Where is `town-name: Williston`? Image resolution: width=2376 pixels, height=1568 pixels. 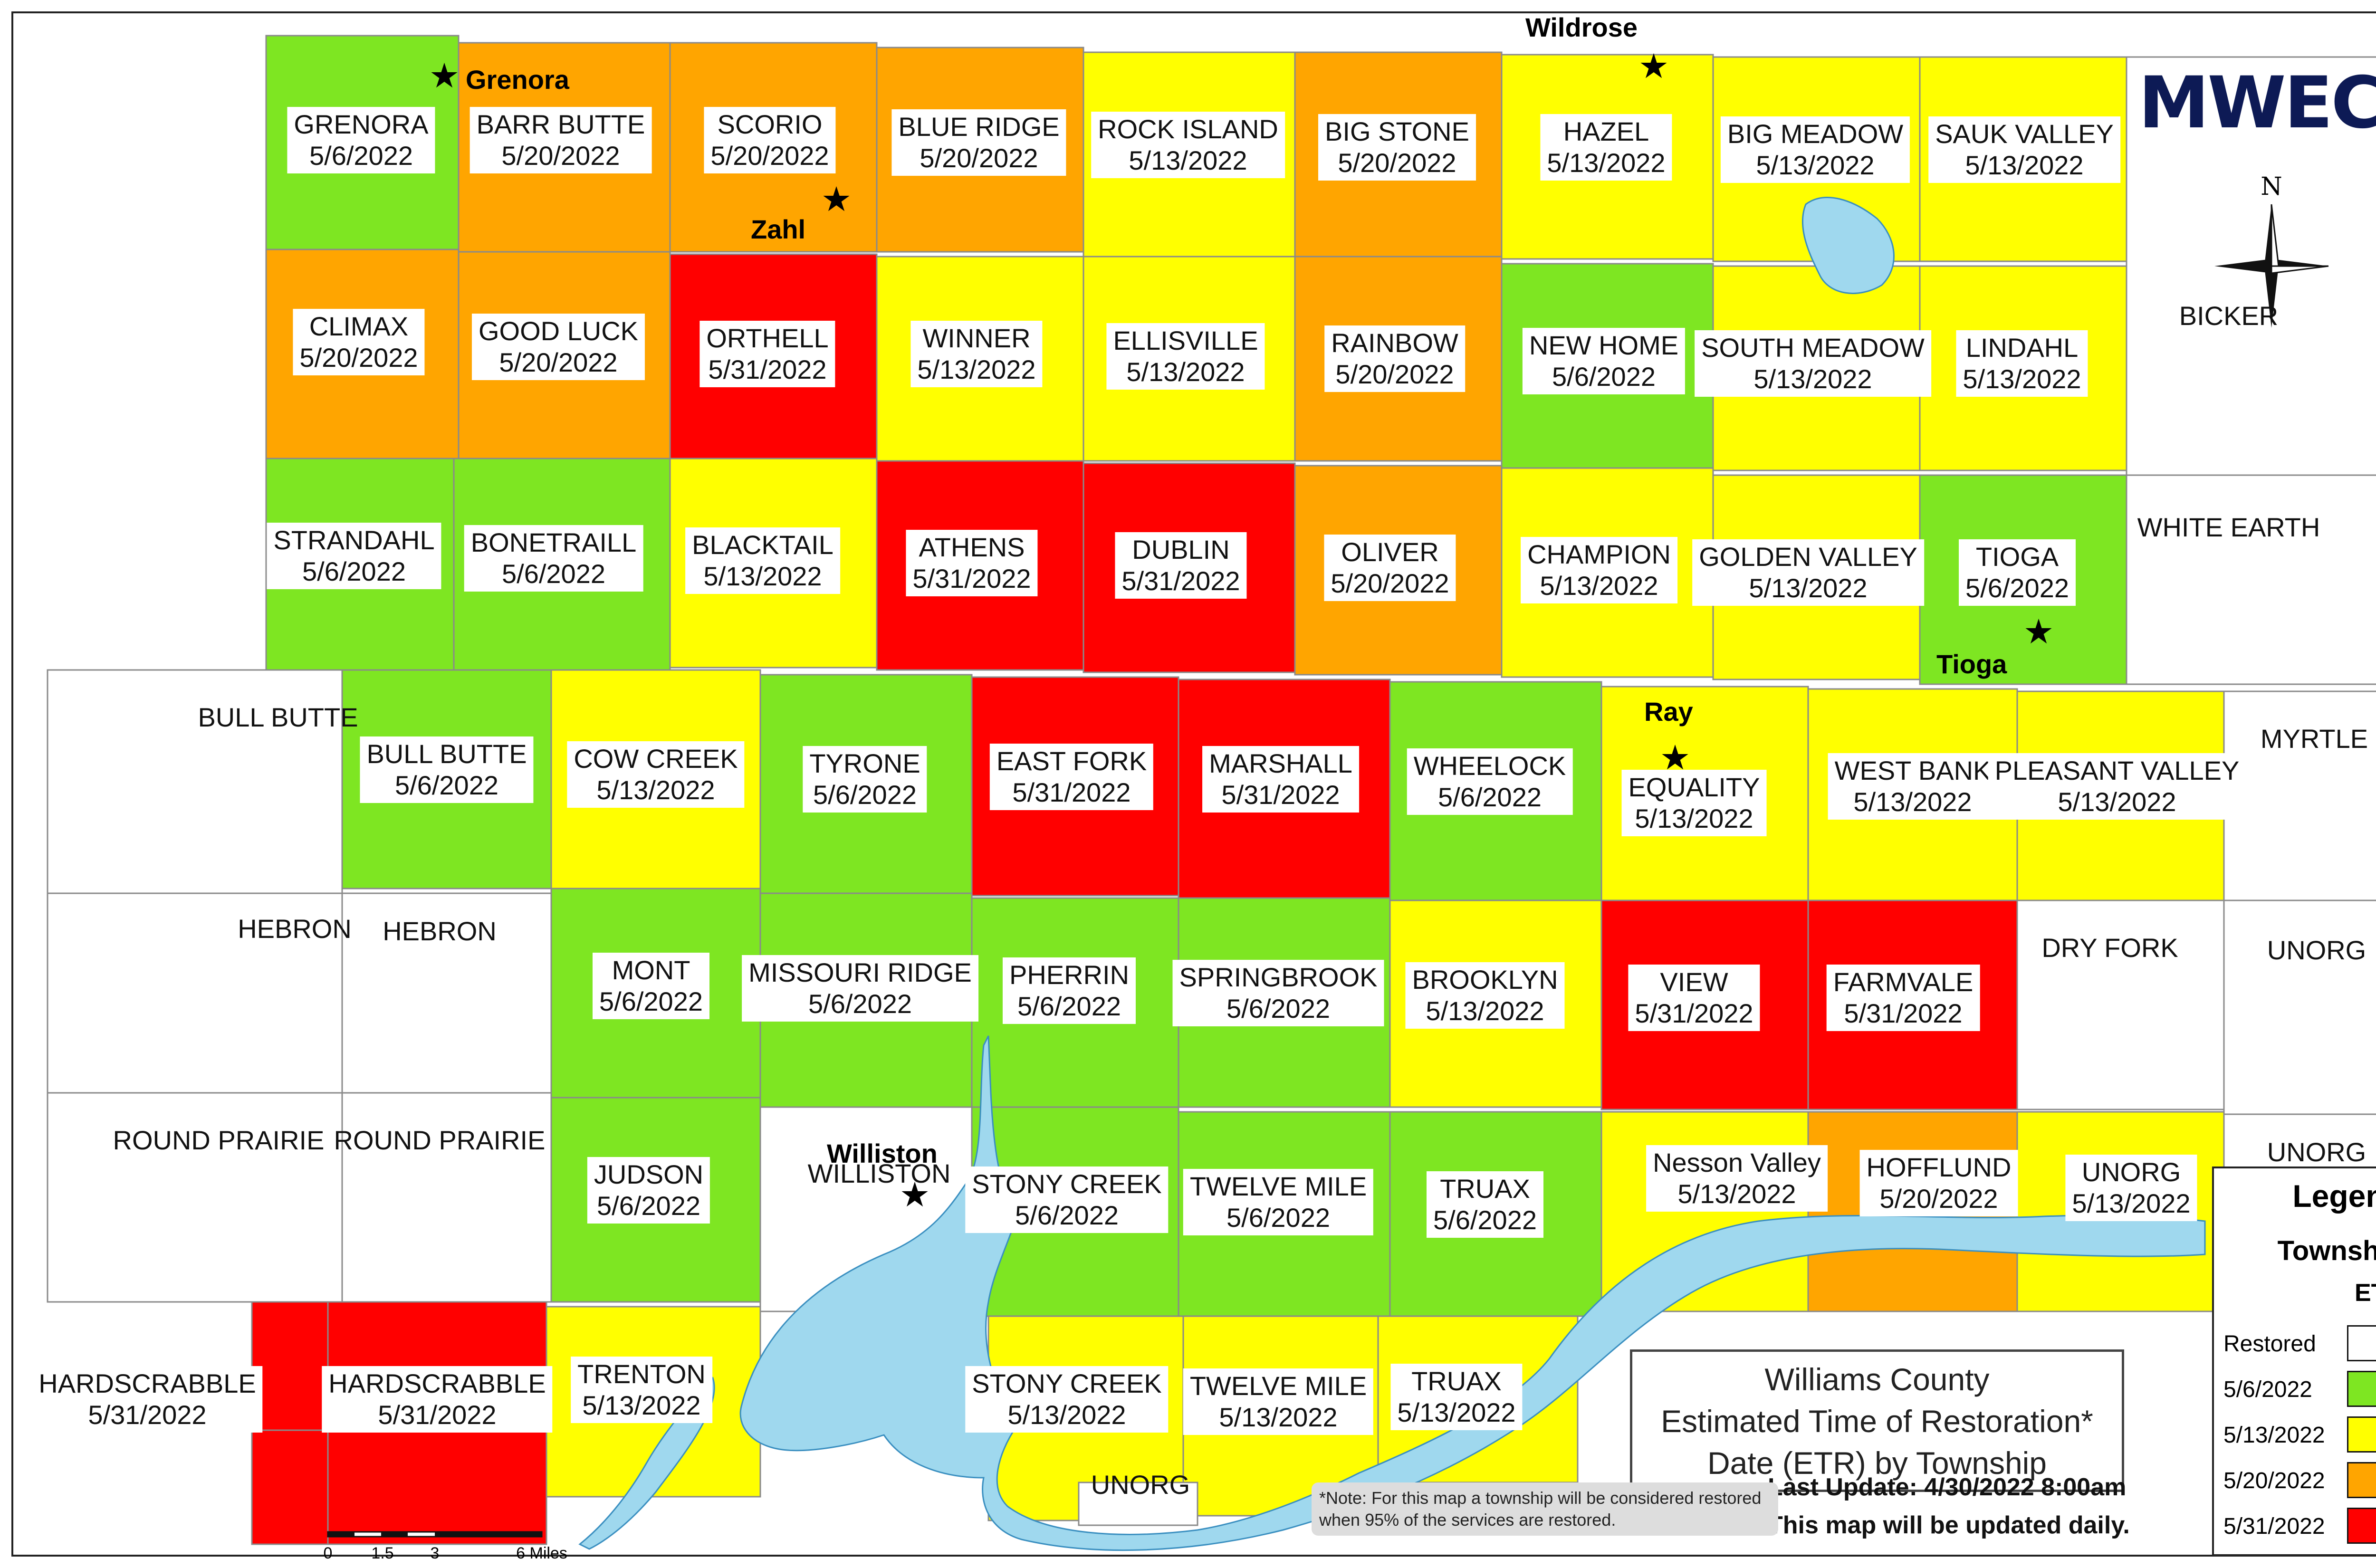
town-name: Williston is located at coordinates (882, 1153).